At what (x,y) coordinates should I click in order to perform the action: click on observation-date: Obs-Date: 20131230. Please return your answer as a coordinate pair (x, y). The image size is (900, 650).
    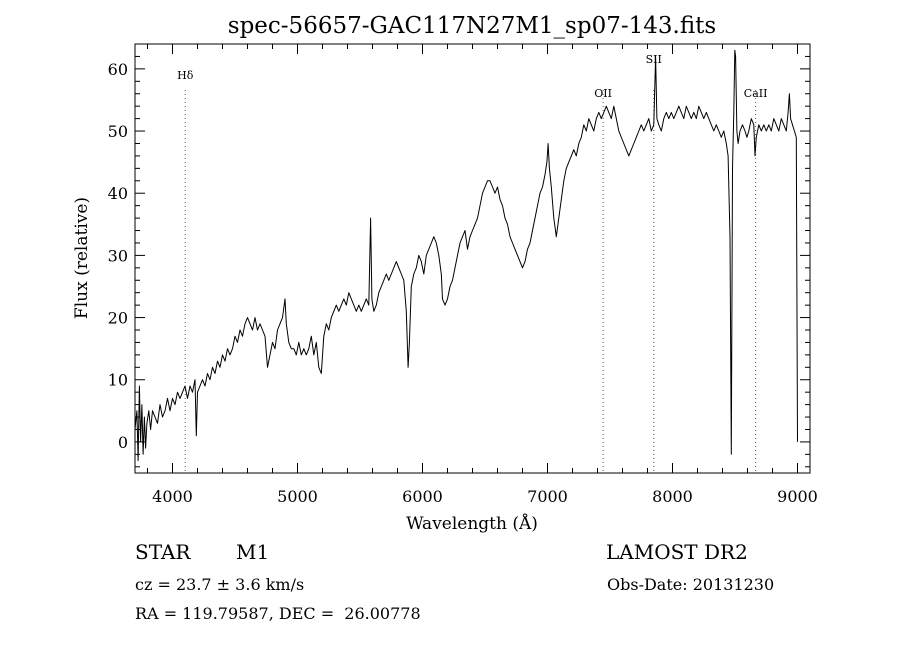
    Looking at the image, I should click on (691, 584).